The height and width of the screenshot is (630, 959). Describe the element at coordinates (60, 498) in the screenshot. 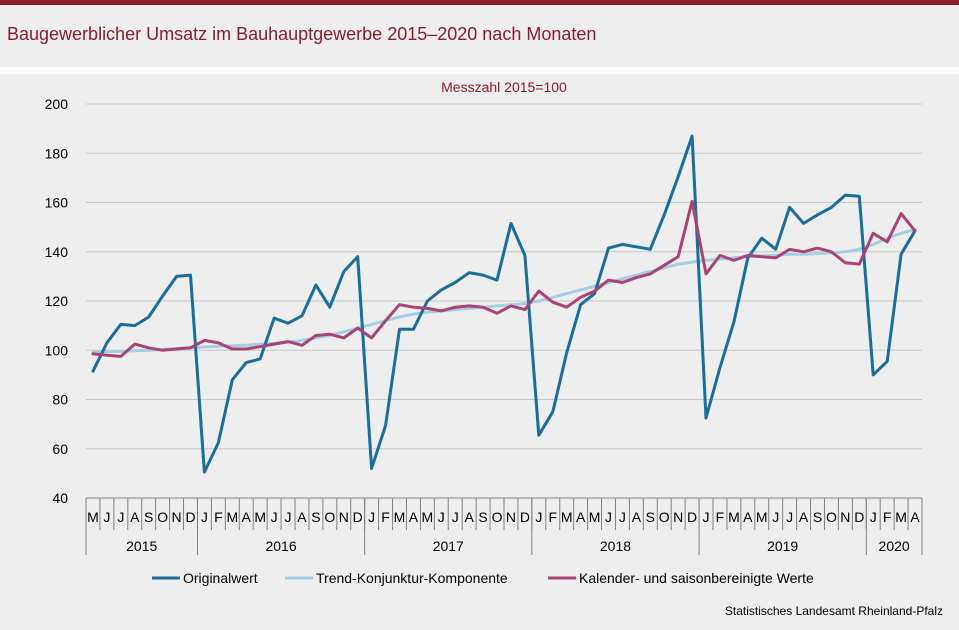

I see `y-tick-label: 40` at that location.